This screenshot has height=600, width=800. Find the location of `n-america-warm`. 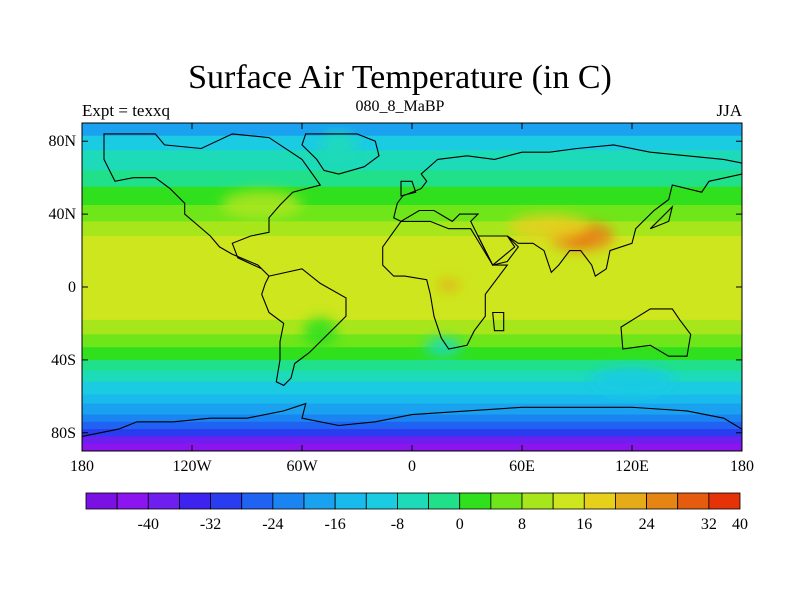

n-america-warm is located at coordinates (261, 205).